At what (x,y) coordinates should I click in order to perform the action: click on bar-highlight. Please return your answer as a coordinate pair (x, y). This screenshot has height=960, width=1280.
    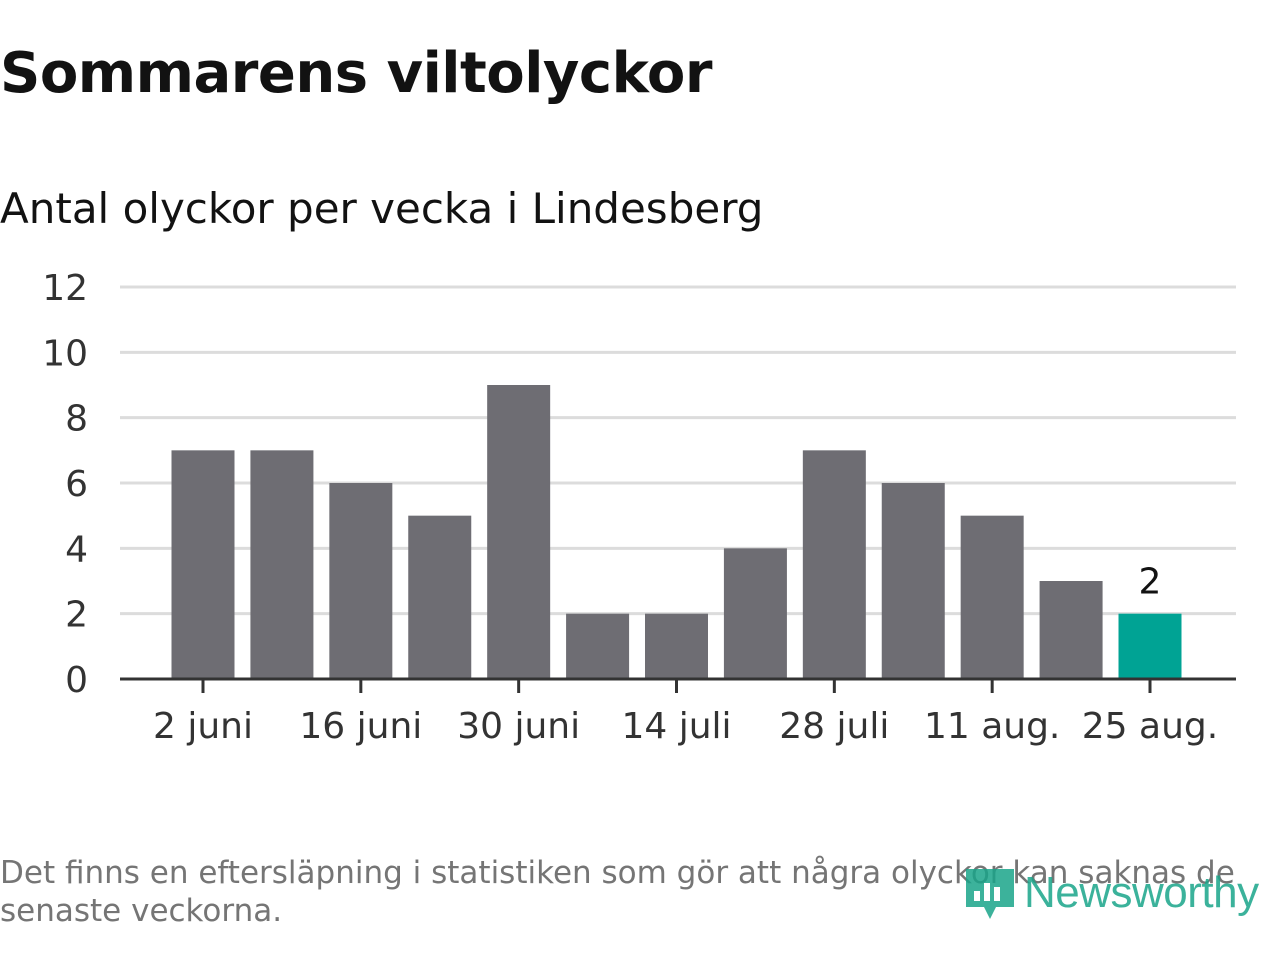
    Looking at the image, I should click on (1150, 646).